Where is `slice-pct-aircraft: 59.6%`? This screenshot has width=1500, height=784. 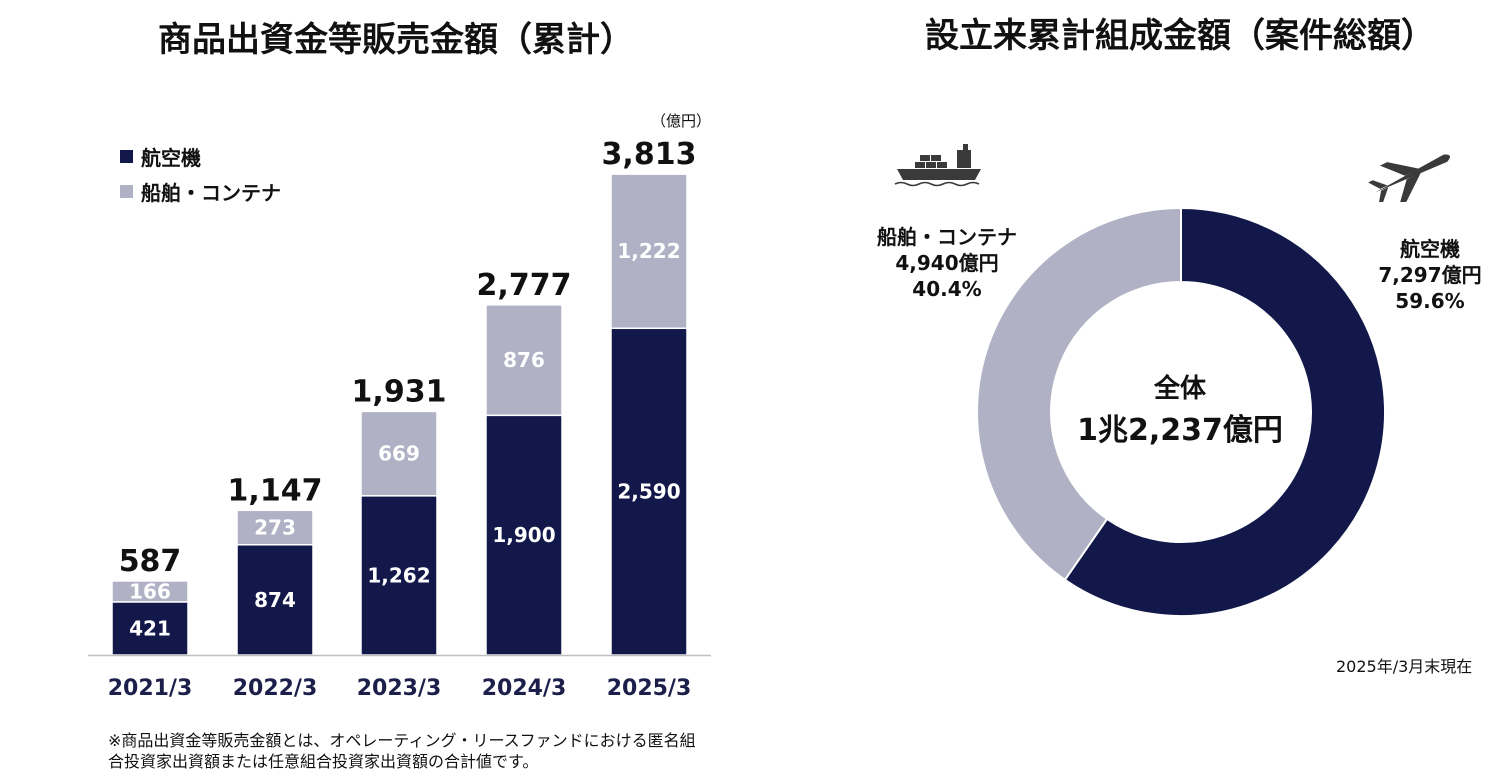 slice-pct-aircraft: 59.6% is located at coordinates (1430, 301).